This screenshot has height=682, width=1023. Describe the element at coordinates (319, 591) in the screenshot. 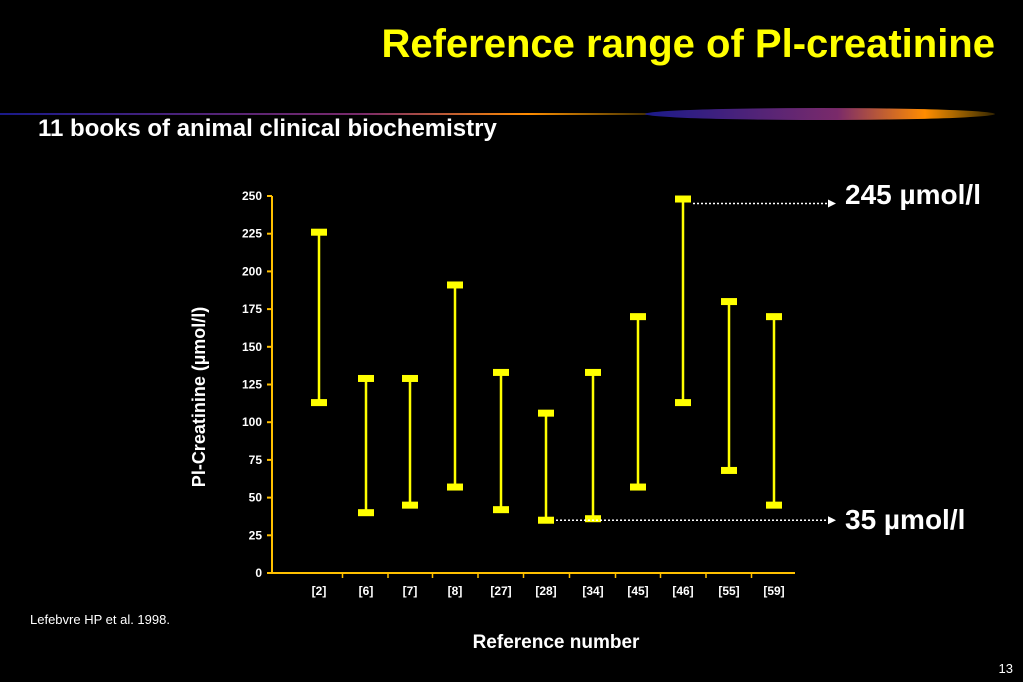

I see `x-tick-label: [2]` at that location.